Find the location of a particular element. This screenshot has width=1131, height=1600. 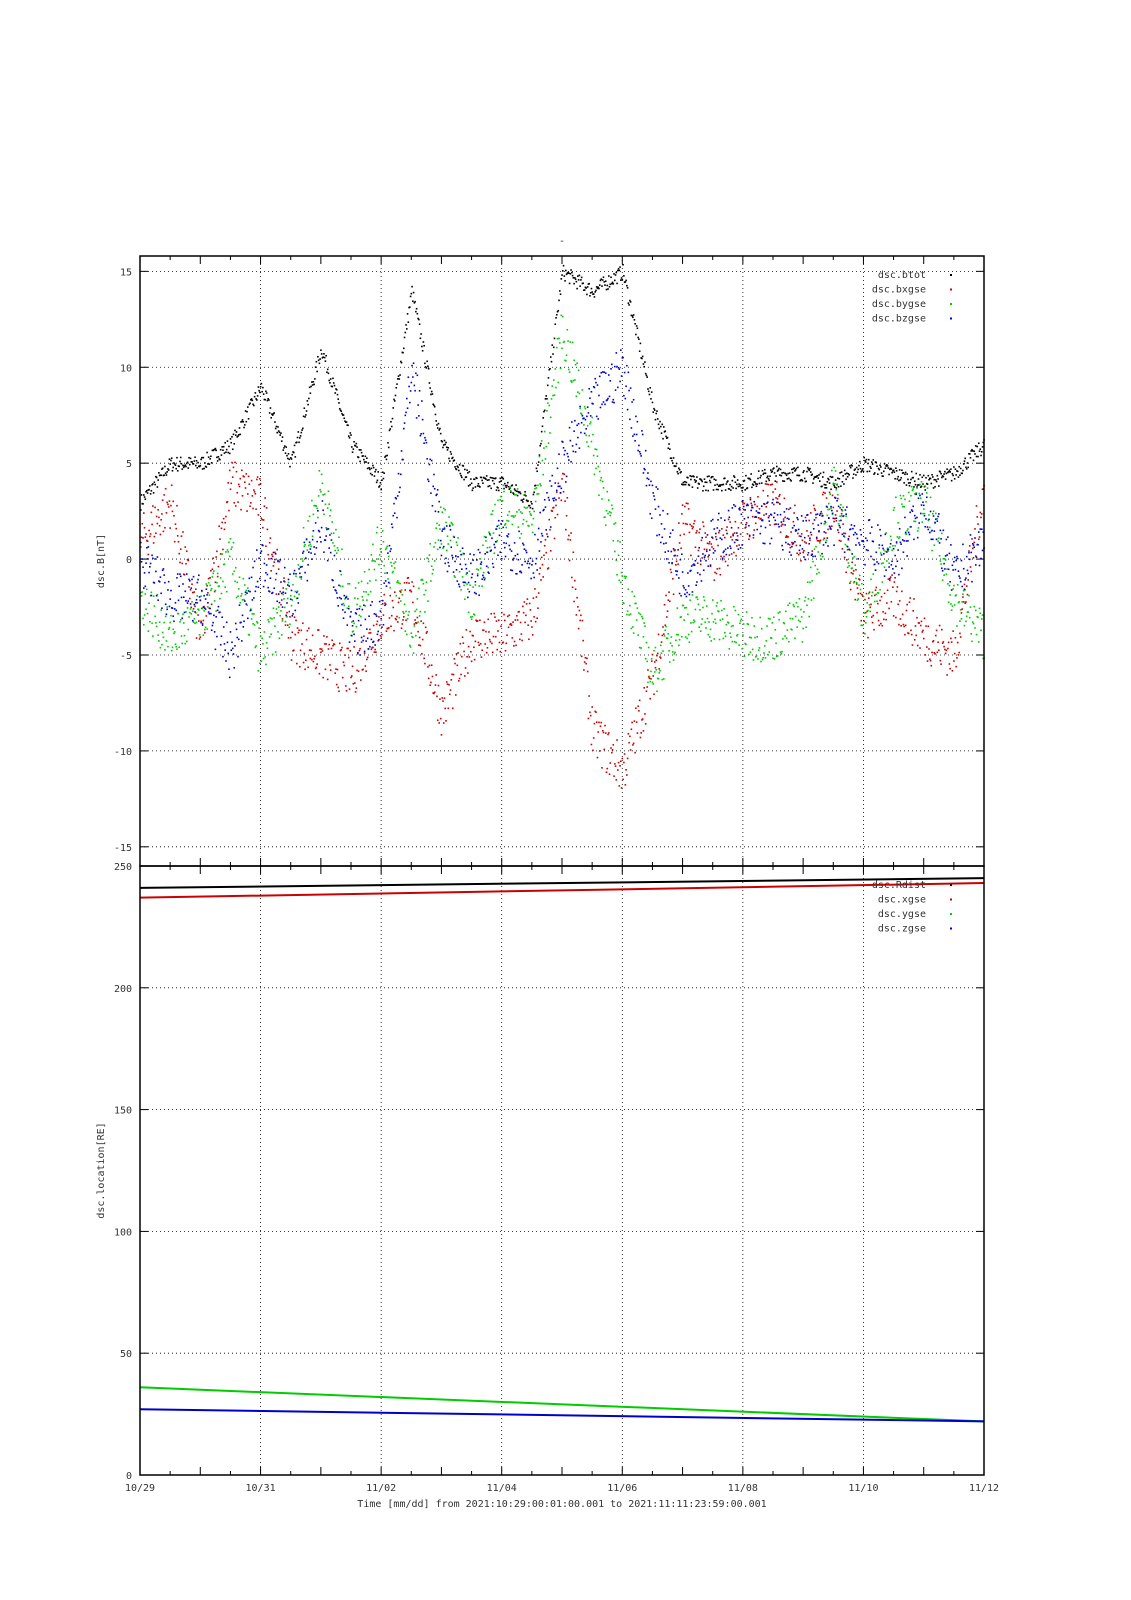

y-tick-label: 15 is located at coordinates (126, 272).